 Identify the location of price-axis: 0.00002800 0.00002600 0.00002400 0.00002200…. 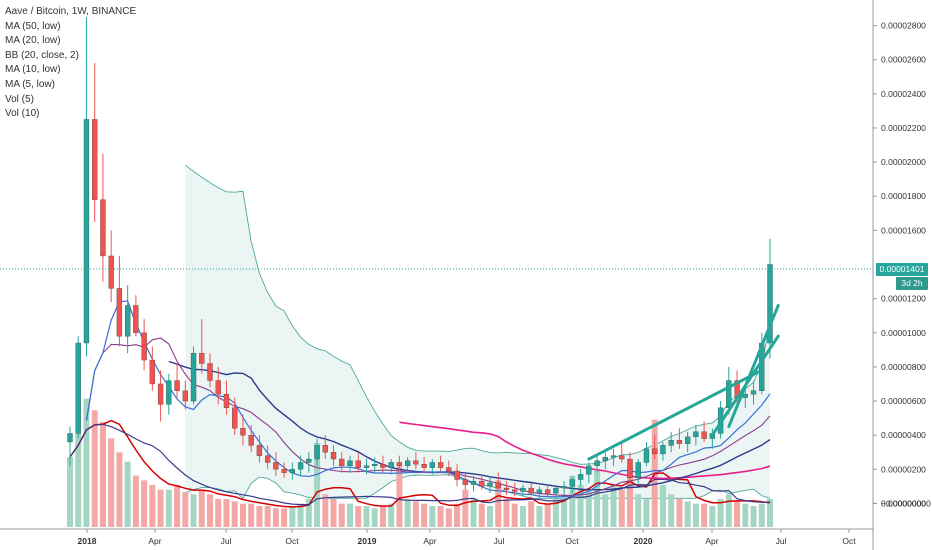
(902, 265).